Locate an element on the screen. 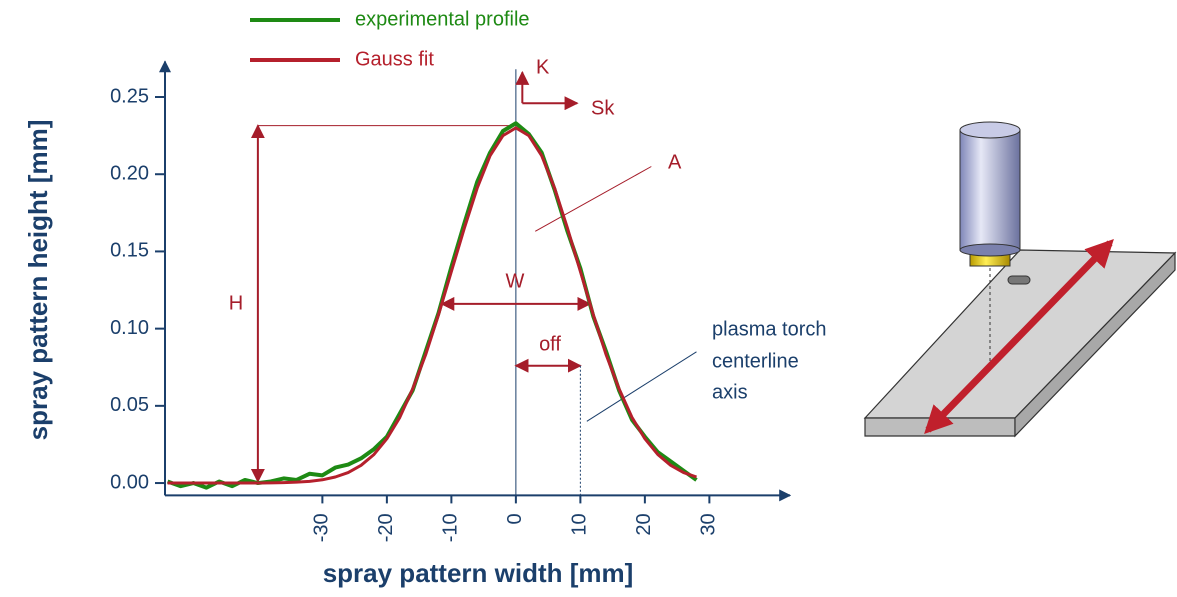  y-tick-label: 0.00 is located at coordinates (129, 482).